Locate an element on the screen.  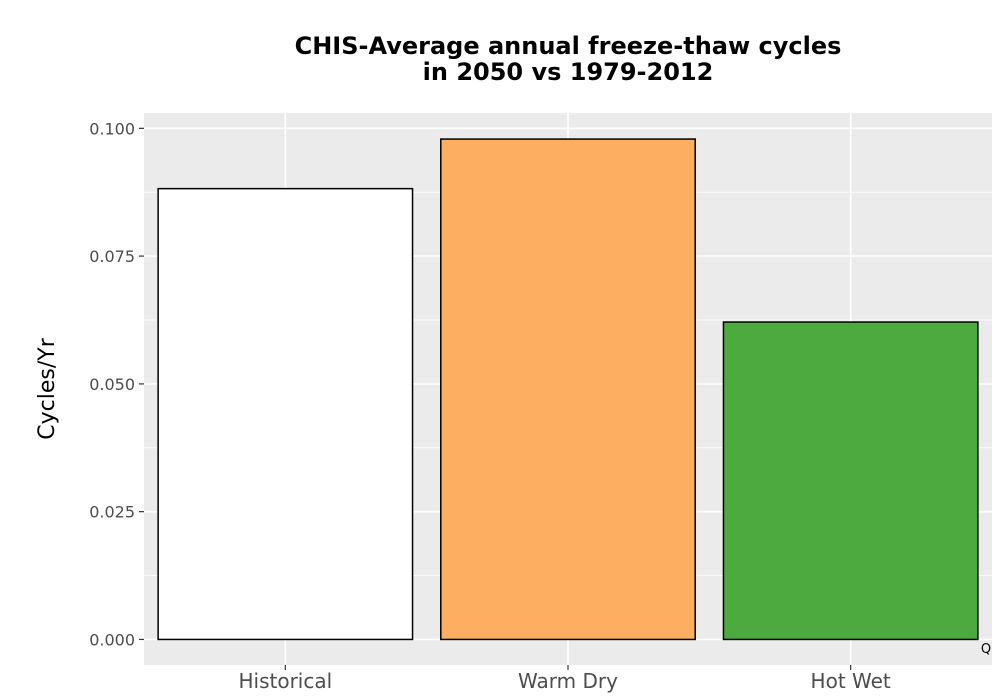
y-tick-label: 0.075 is located at coordinates (112, 256).